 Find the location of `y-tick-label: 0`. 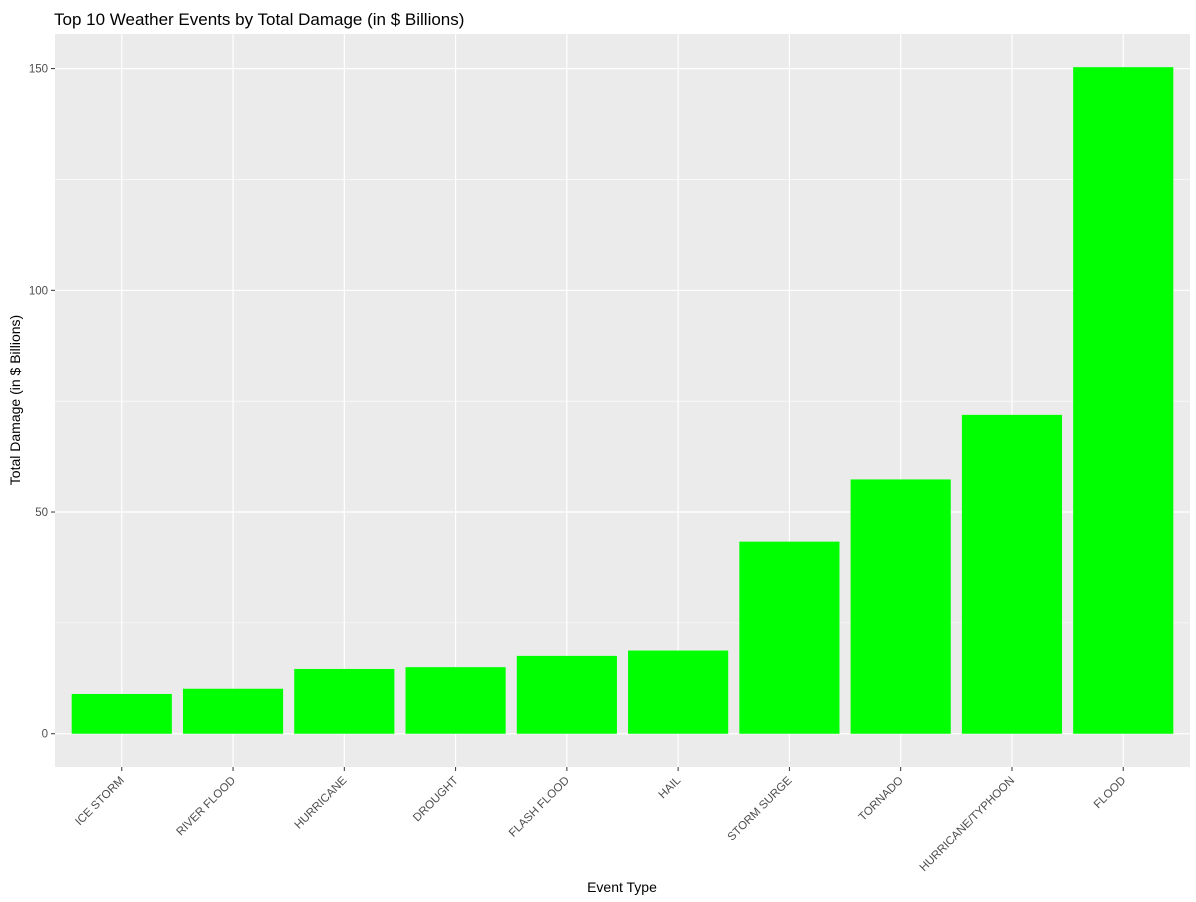

y-tick-label: 0 is located at coordinates (45, 735).